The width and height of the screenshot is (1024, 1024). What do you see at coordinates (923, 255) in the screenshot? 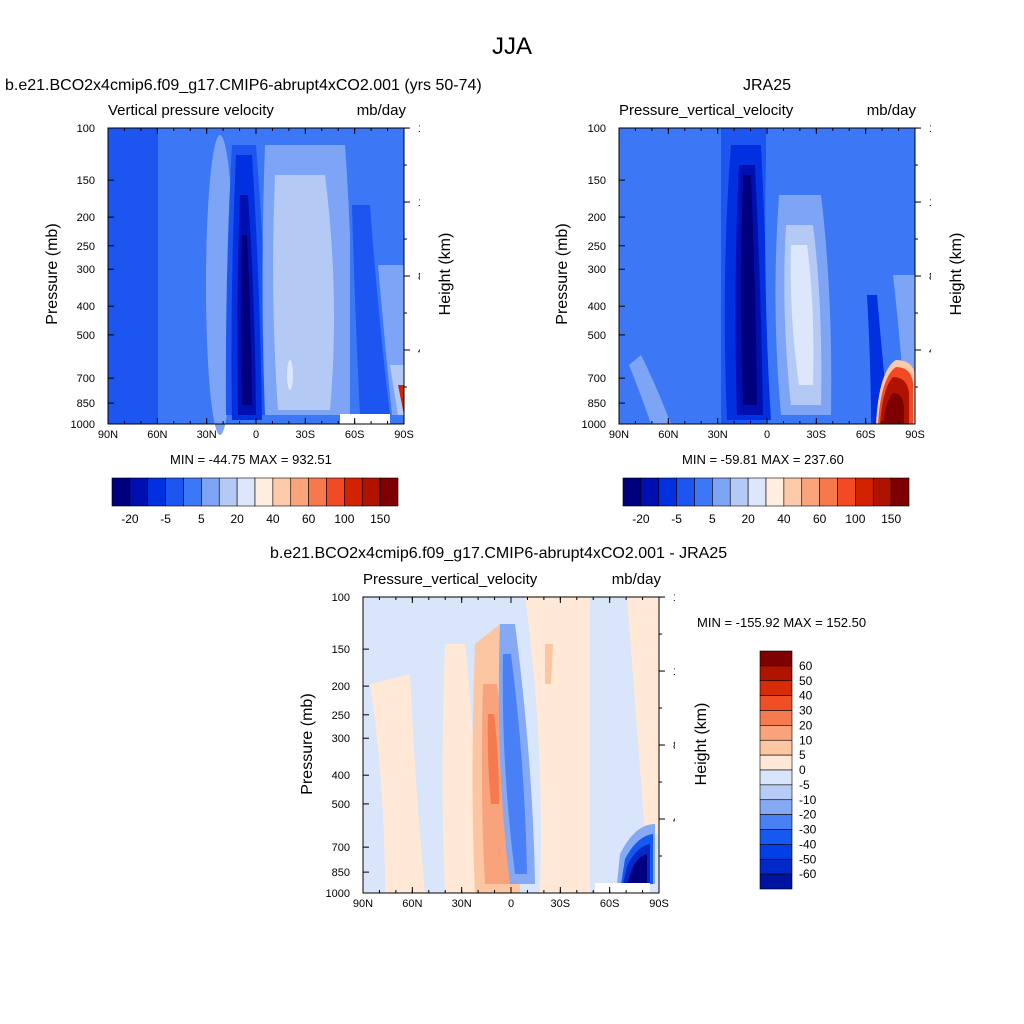
I see `panel2-y-right-ticks: 4 8 12 16` at bounding box center [923, 255].